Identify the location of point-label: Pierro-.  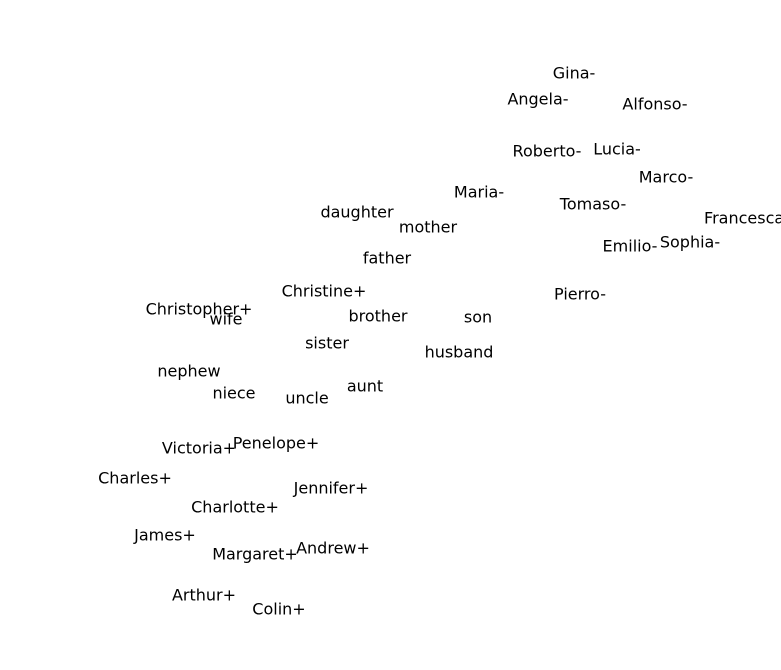
(580, 294).